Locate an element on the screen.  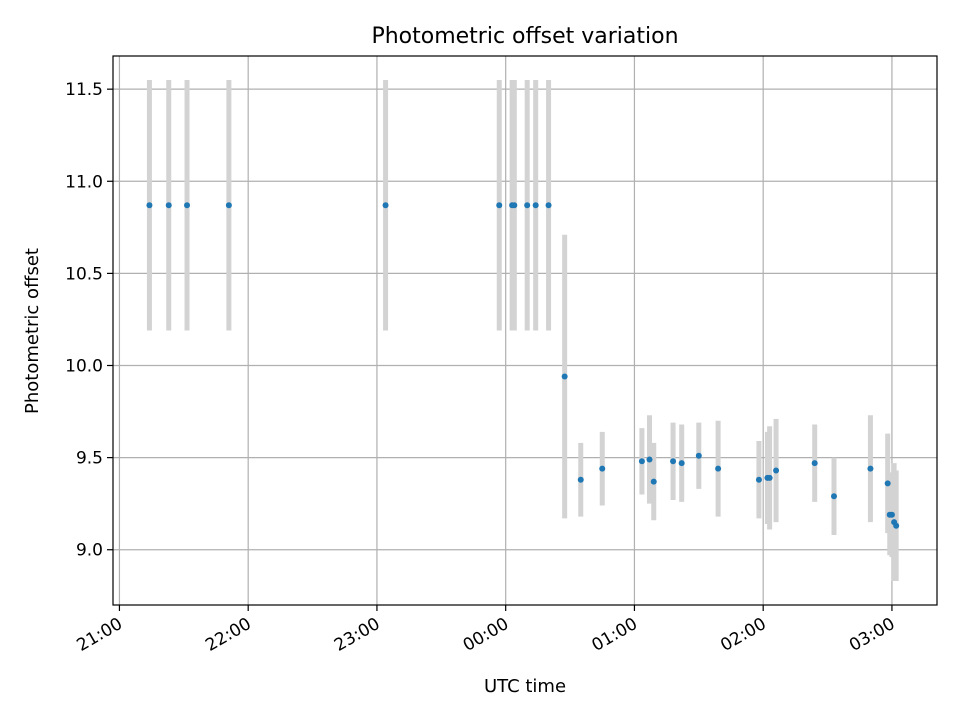
chart-title: Photometric offset variation is located at coordinates (524, 36).